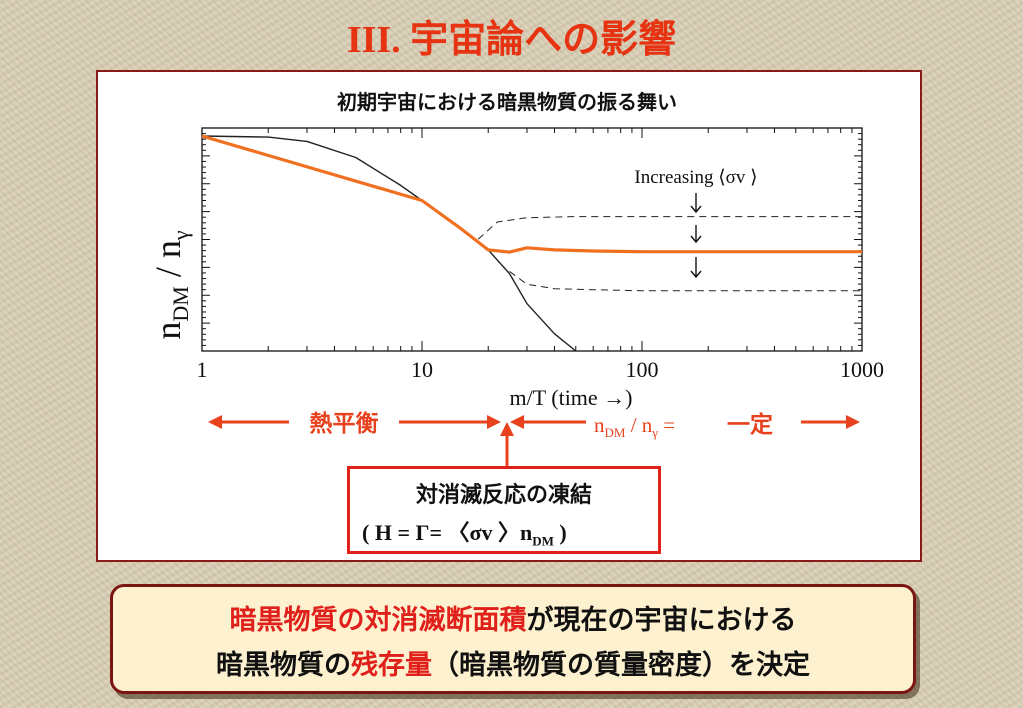 Image resolution: width=1023 pixels, height=708 pixels. Describe the element at coordinates (541, 369) in the screenshot. I see `x-tick-labels: 1 10 100 1000` at that location.